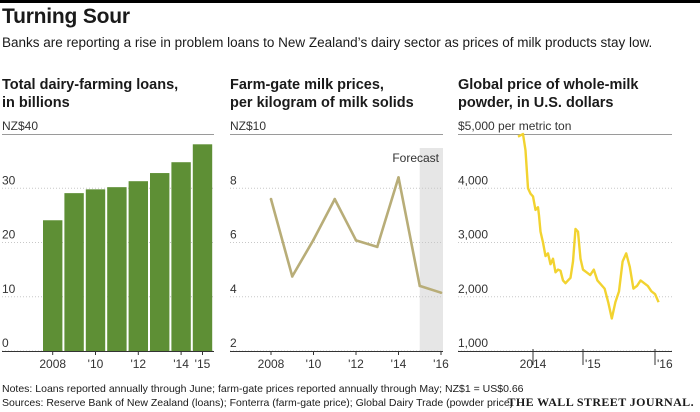 Image resolution: width=700 pixels, height=412 pixels. What do you see at coordinates (314, 364) in the screenshot?
I see `milk-x-tick-label: '10` at bounding box center [314, 364].